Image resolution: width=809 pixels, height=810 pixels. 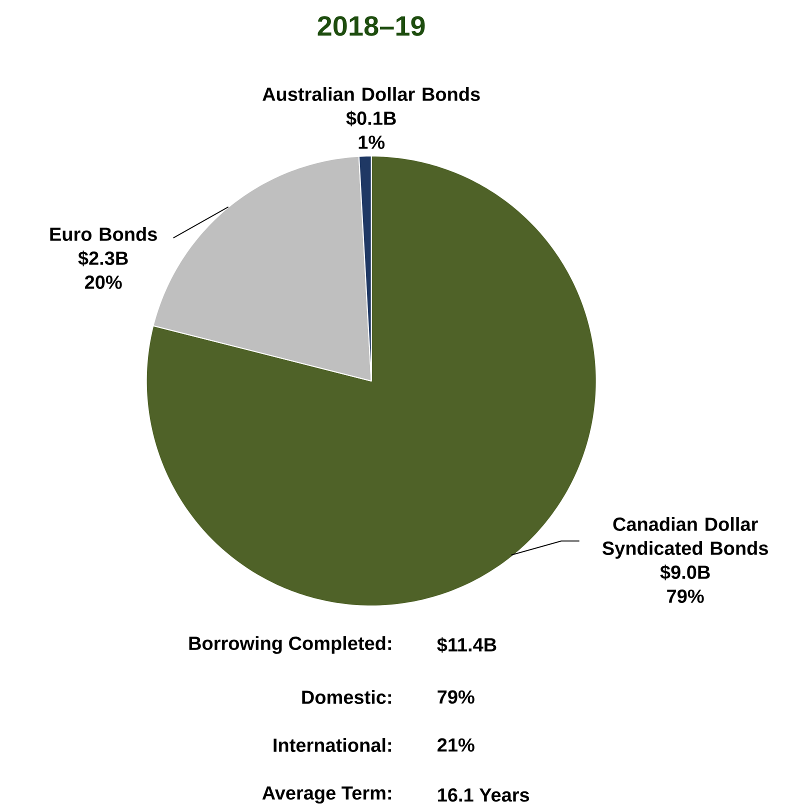 What do you see at coordinates (347, 697) in the screenshot?
I see `text: Domestic:` at bounding box center [347, 697].